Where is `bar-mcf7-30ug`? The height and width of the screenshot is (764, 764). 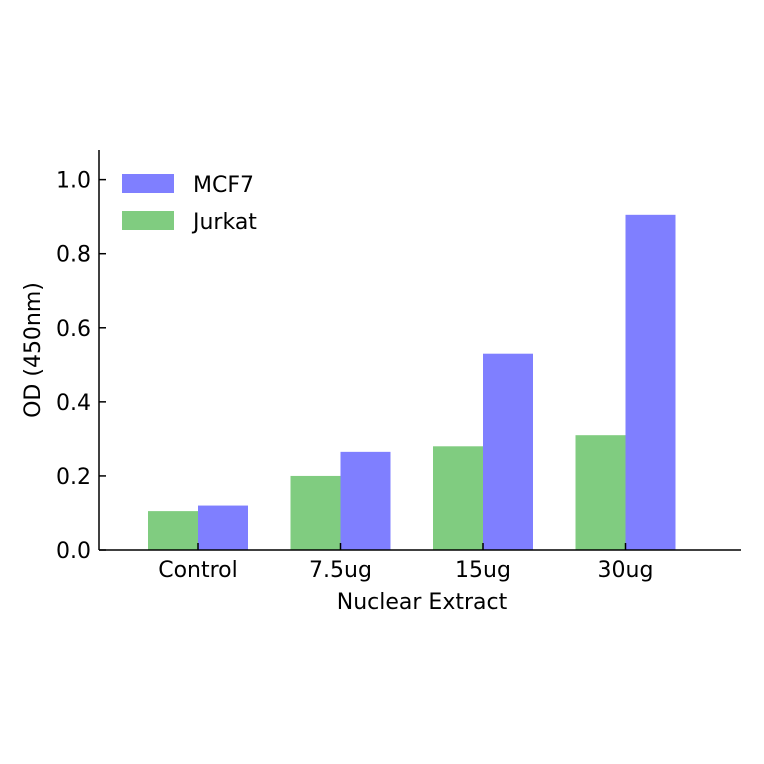
bar-mcf7-30ug is located at coordinates (650, 382).